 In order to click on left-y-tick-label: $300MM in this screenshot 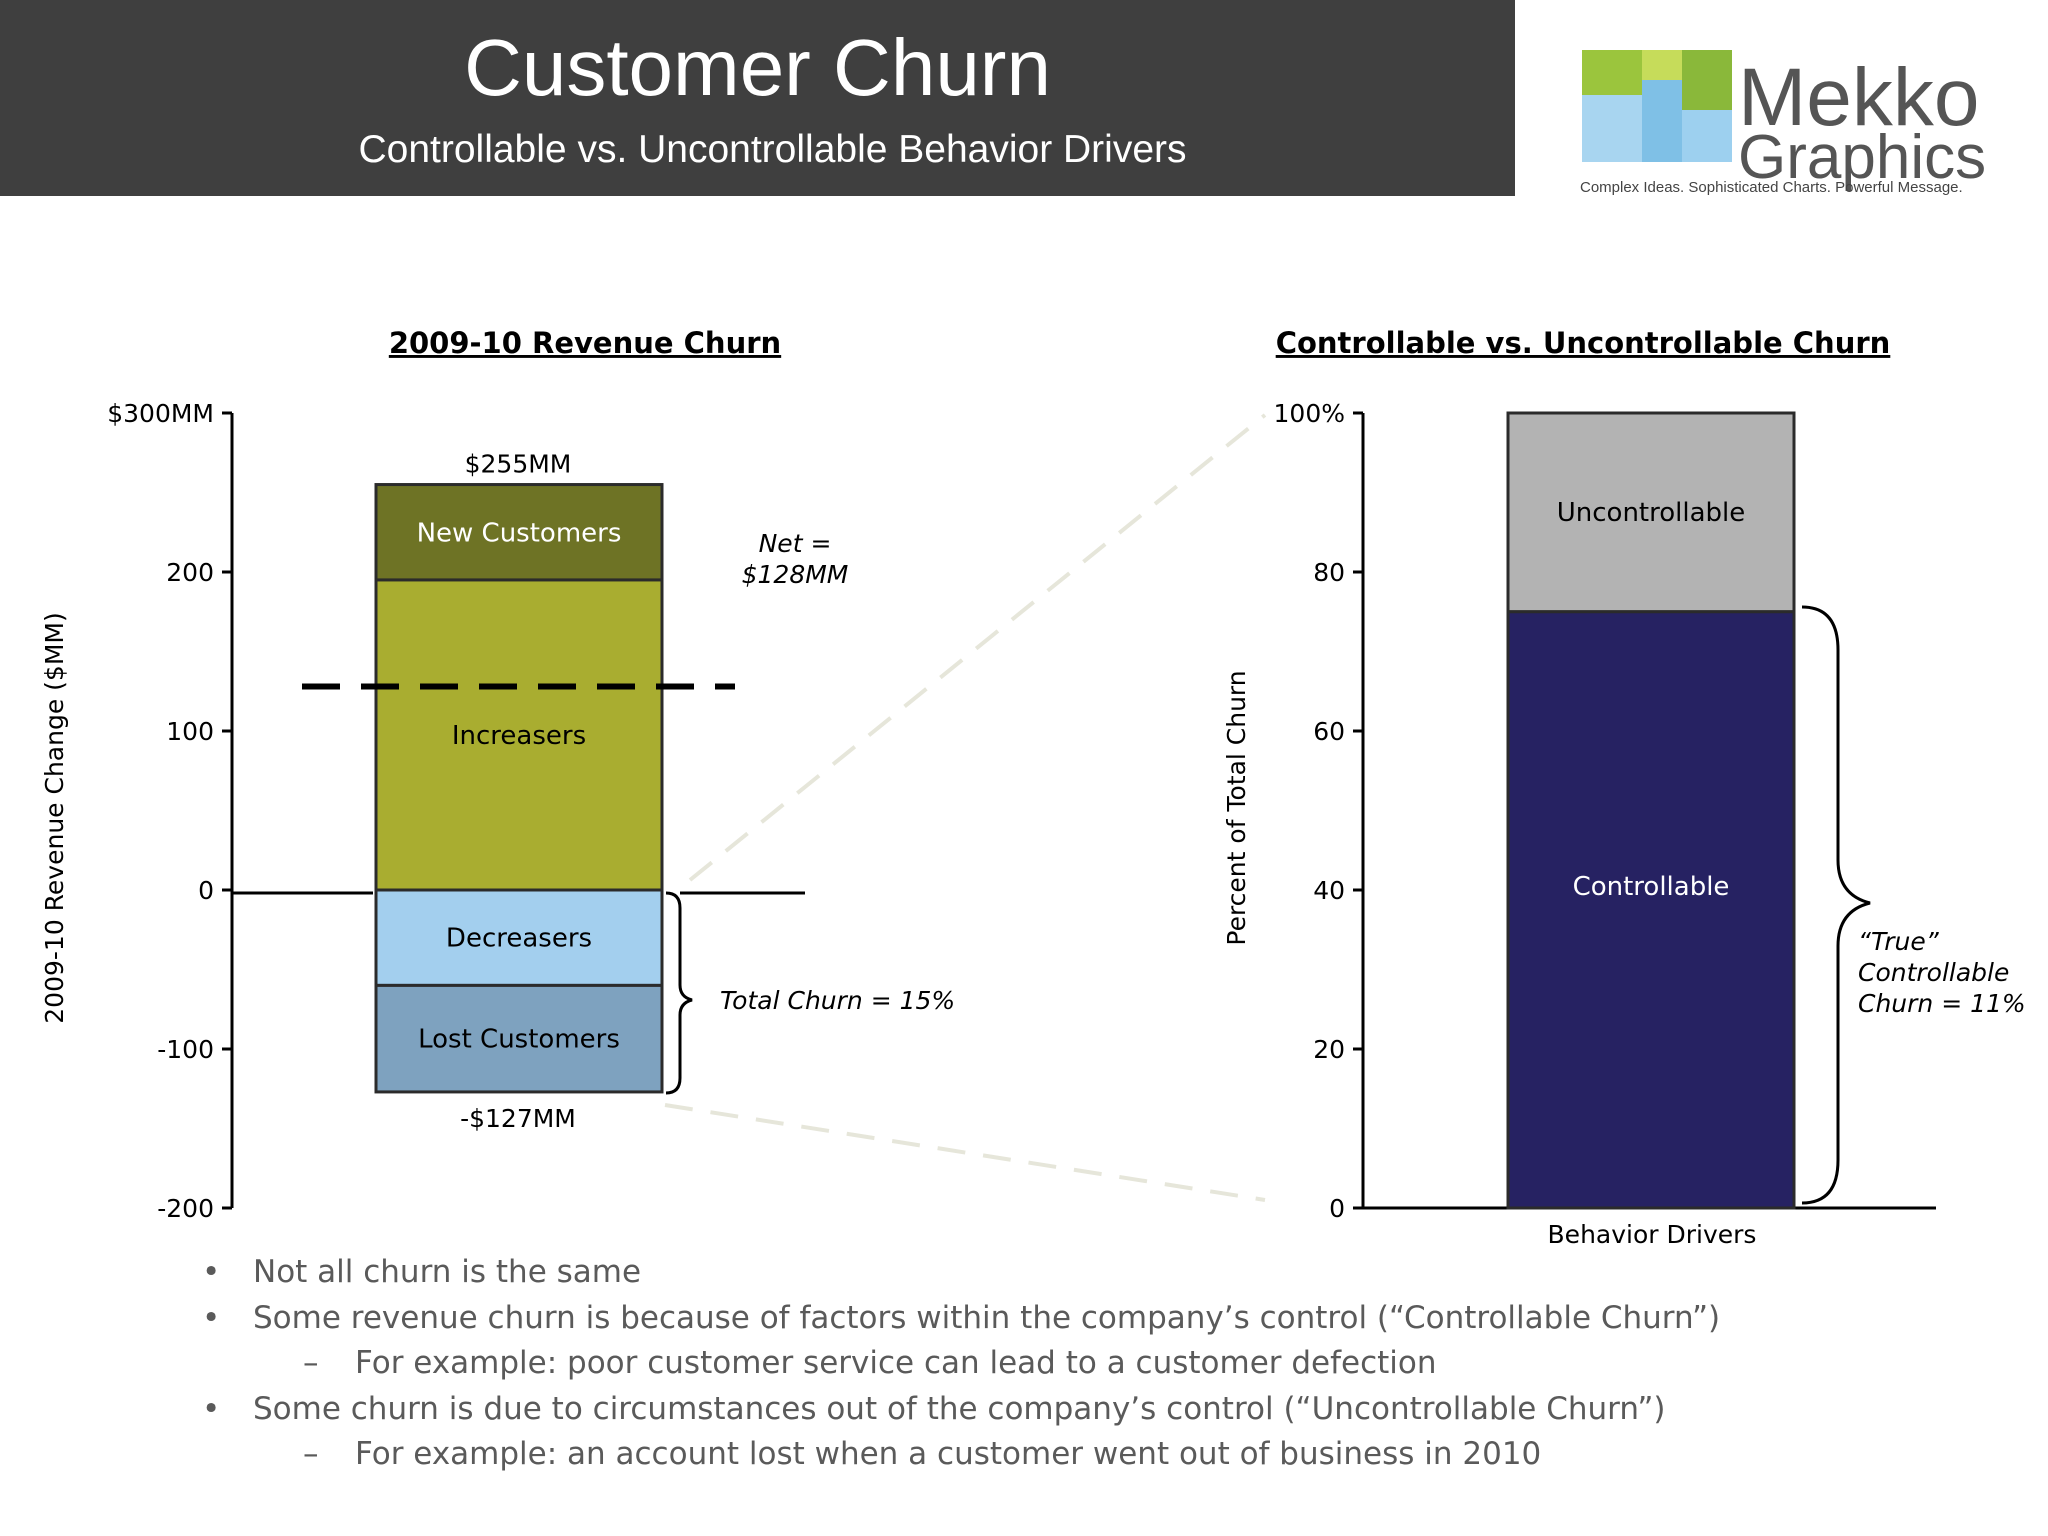, I will do `click(160, 413)`.